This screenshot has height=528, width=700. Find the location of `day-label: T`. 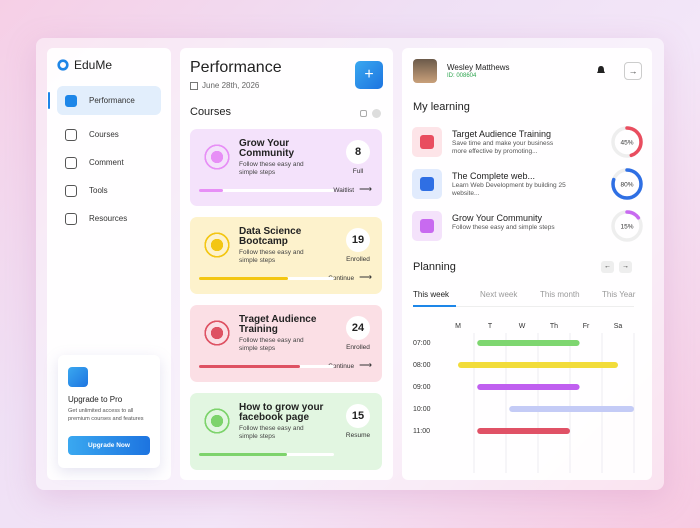

day-label: T is located at coordinates (490, 326).